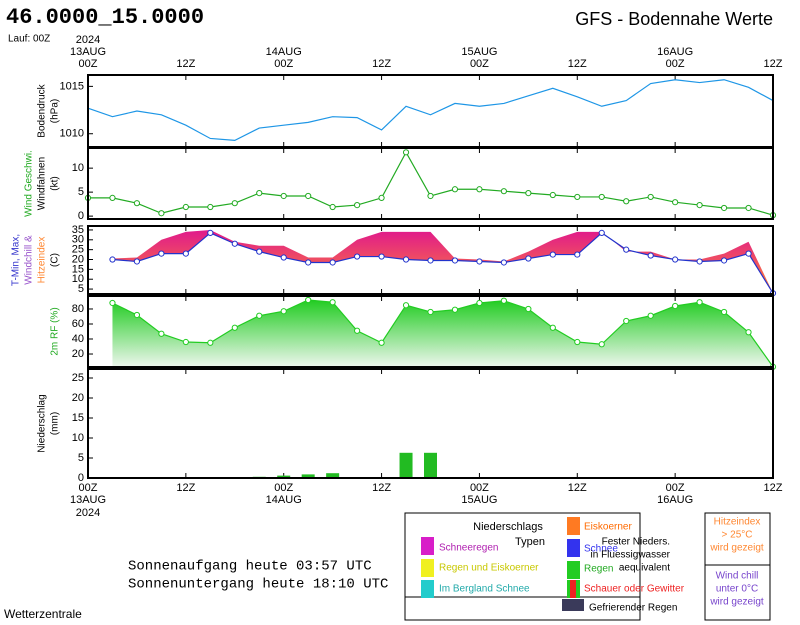  What do you see at coordinates (78, 309) in the screenshot?
I see `y-tick-label: 80` at bounding box center [78, 309].